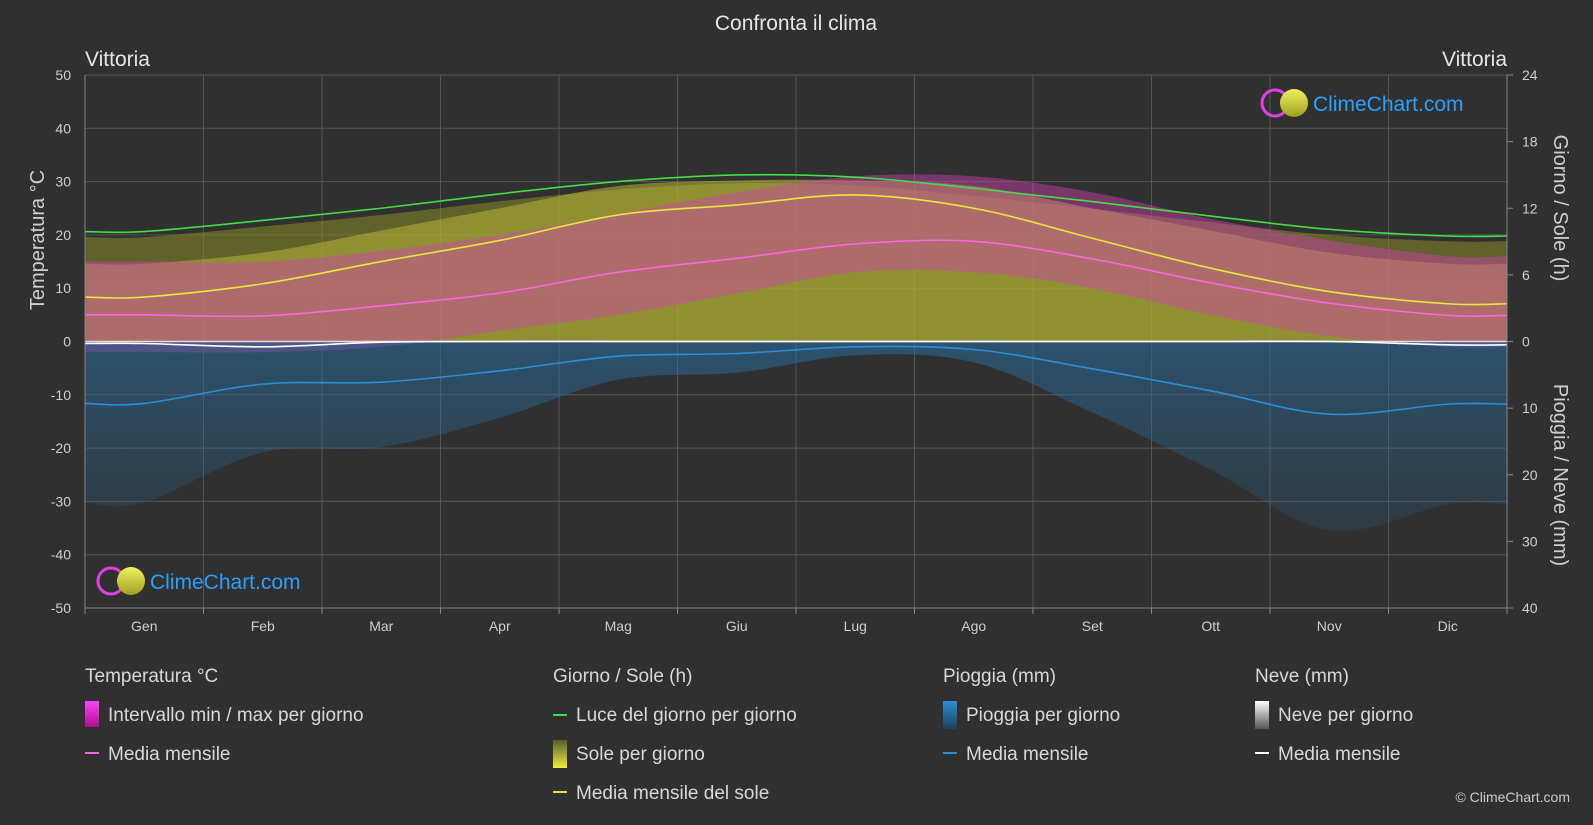 Image resolution: width=1593 pixels, height=825 pixels. I want to click on y-tick-left: -40, so click(61, 555).